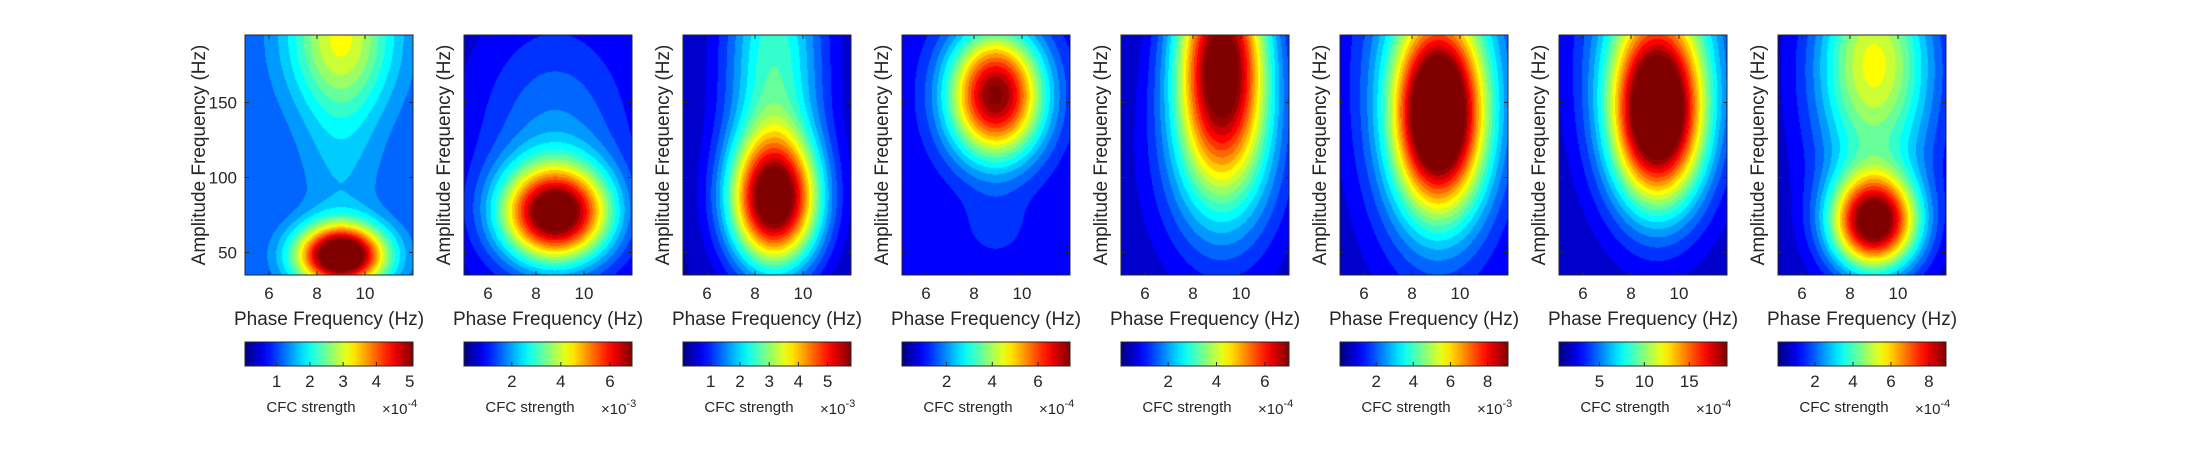  I want to click on y-tick-label: 50, so click(227, 253).